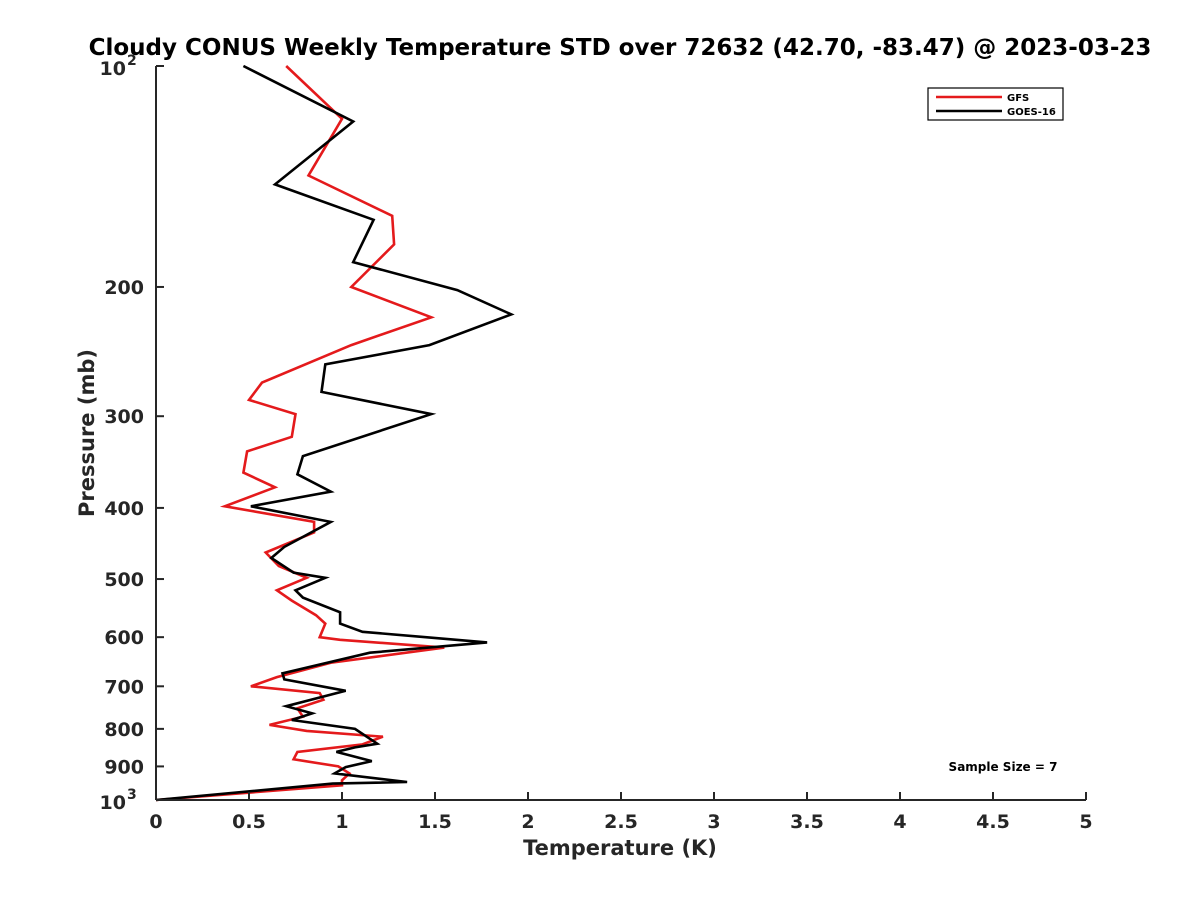 The height and width of the screenshot is (900, 1200). What do you see at coordinates (124, 730) in the screenshot?
I see `y-tick-label: 800` at bounding box center [124, 730].